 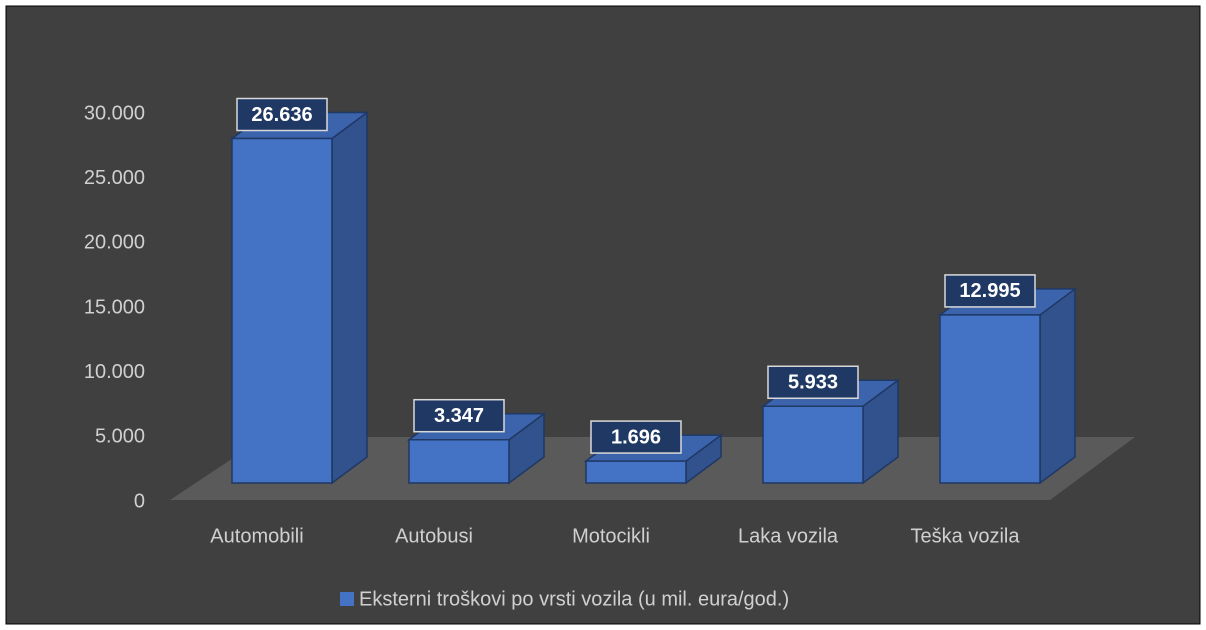 I want to click on x-tick-label: Automobili, so click(x=256, y=536).